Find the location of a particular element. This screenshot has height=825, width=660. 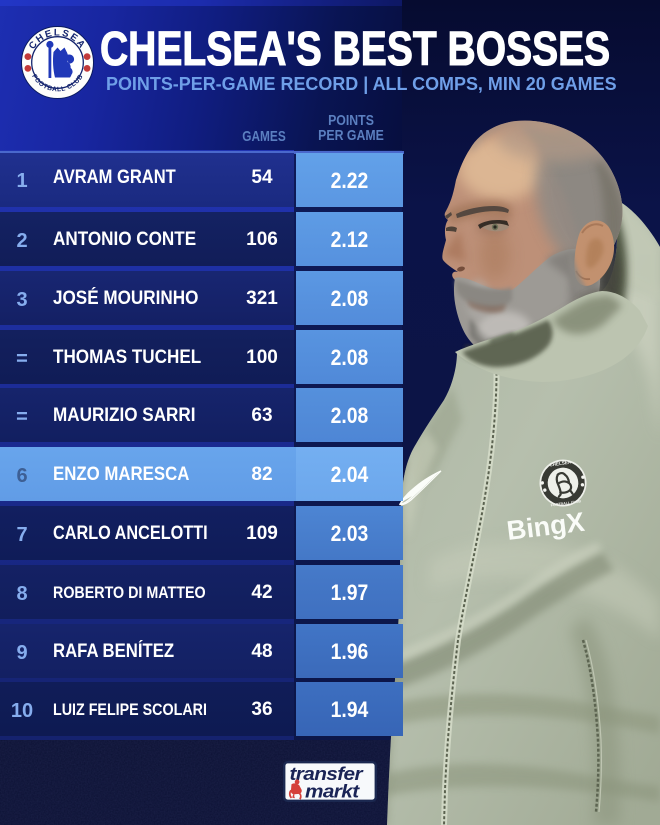

svg-text: CHELSEA is located at coordinates (560, 463).